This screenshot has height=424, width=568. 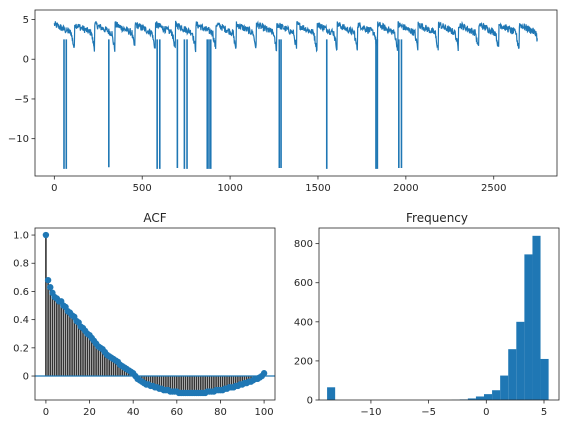 What do you see at coordinates (21, 80) in the screenshot?
I see `time-series-y-ticks: 5 0 −5 −10` at bounding box center [21, 80].